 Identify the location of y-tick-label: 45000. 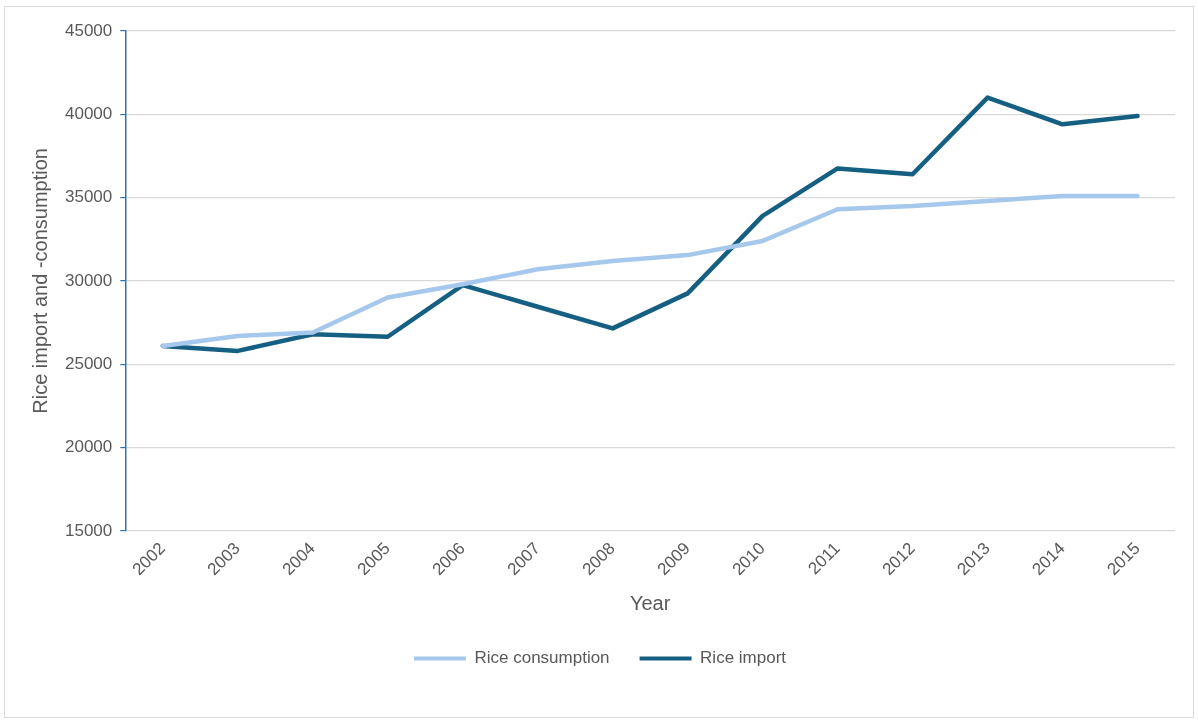
(88, 30).